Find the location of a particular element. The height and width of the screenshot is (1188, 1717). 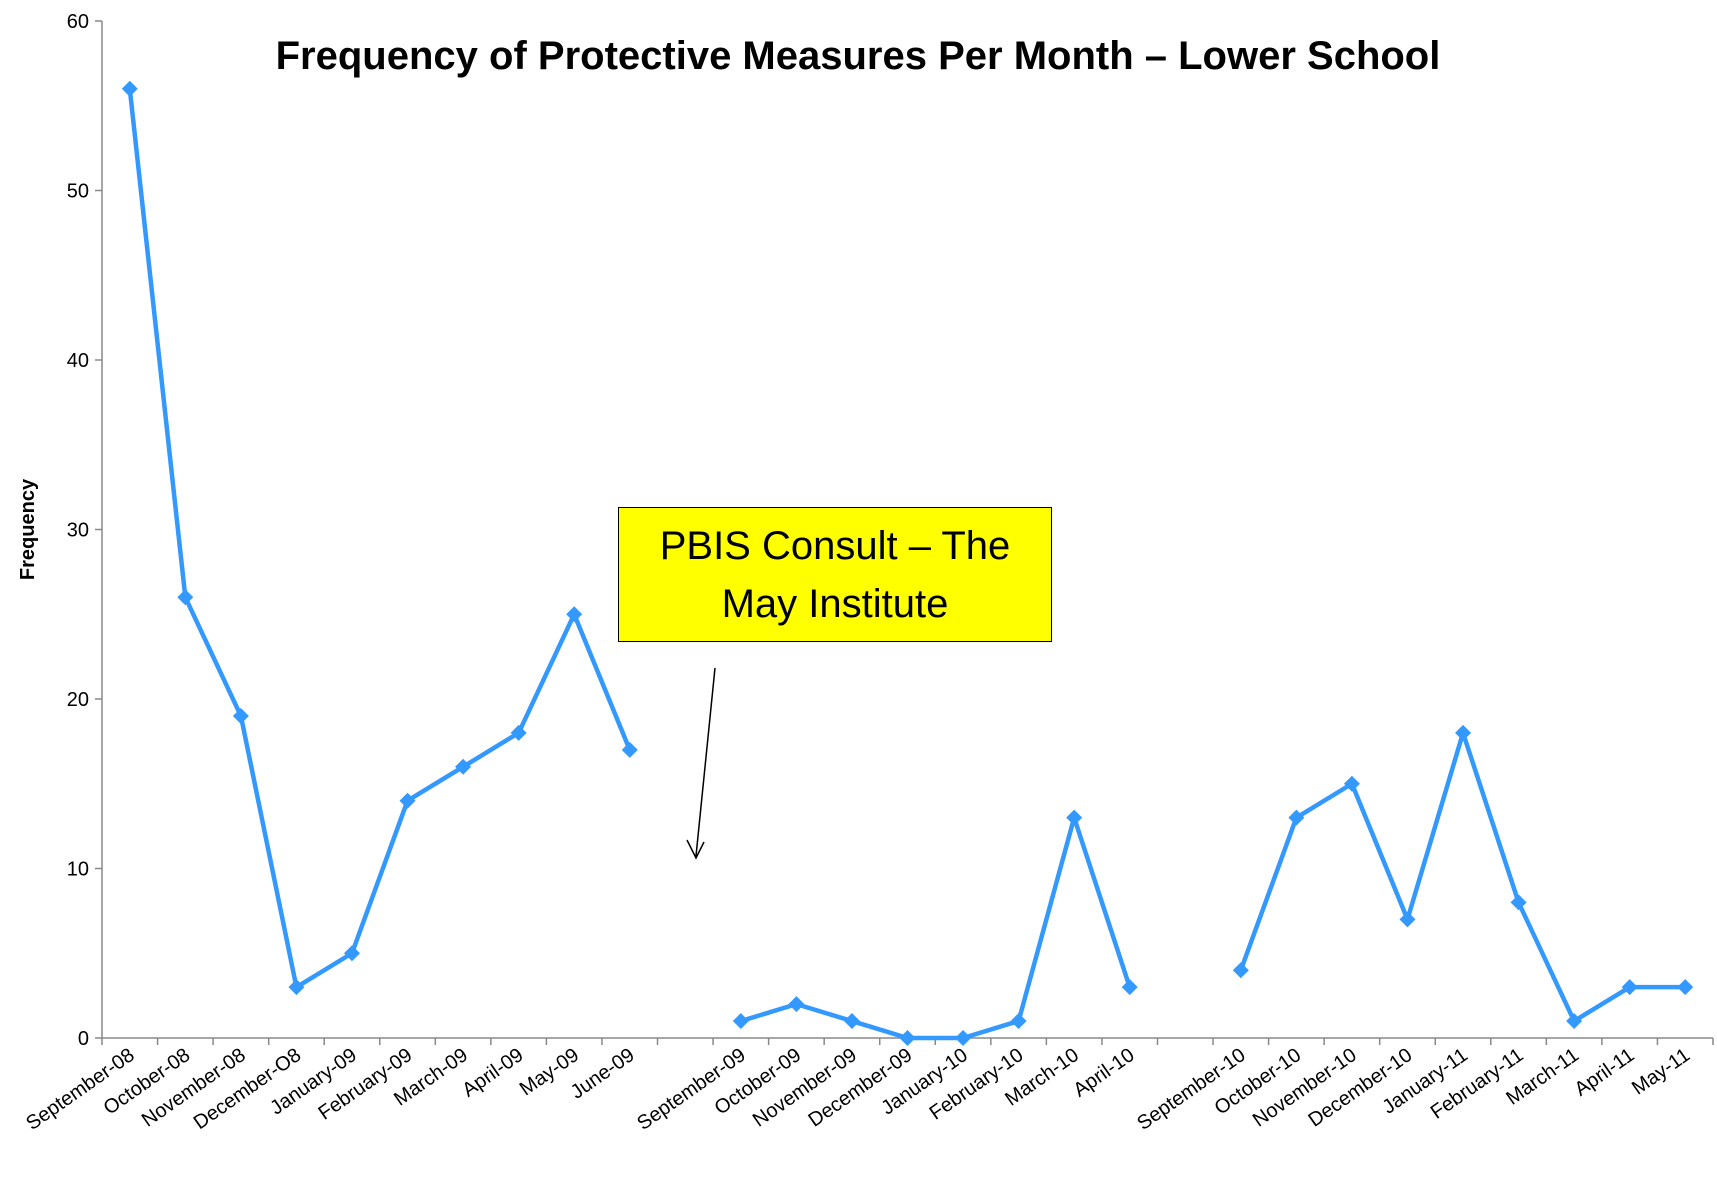

y-axis-label: Frequency is located at coordinates (28, 529).